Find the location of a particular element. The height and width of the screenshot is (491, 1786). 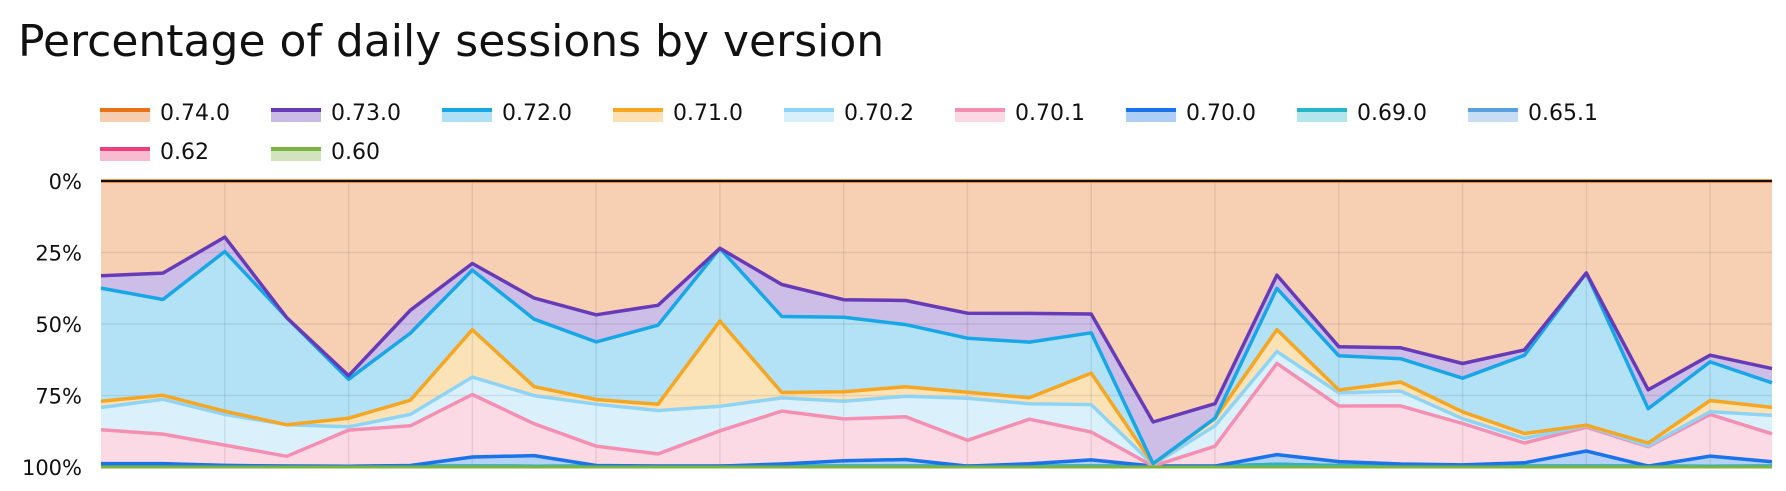

chart-title: Percentage of daily sessions by version is located at coordinates (451, 41).